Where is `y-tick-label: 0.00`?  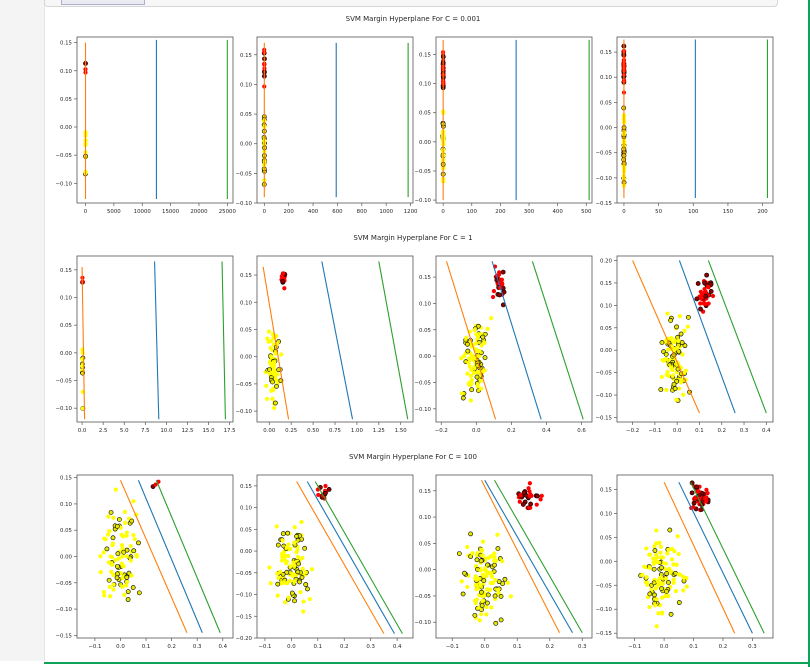
y-tick-label: 0.00 is located at coordinates (66, 128).